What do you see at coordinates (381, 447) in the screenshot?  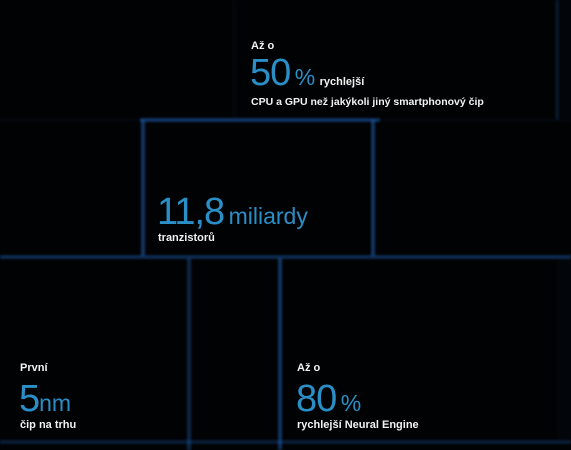 I see `tile-row4-right` at bounding box center [381, 447].